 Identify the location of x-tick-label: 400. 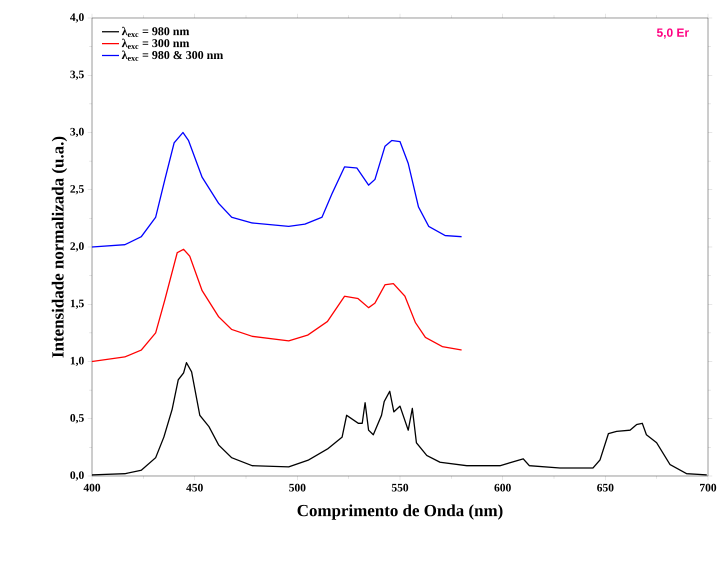
(92, 488).